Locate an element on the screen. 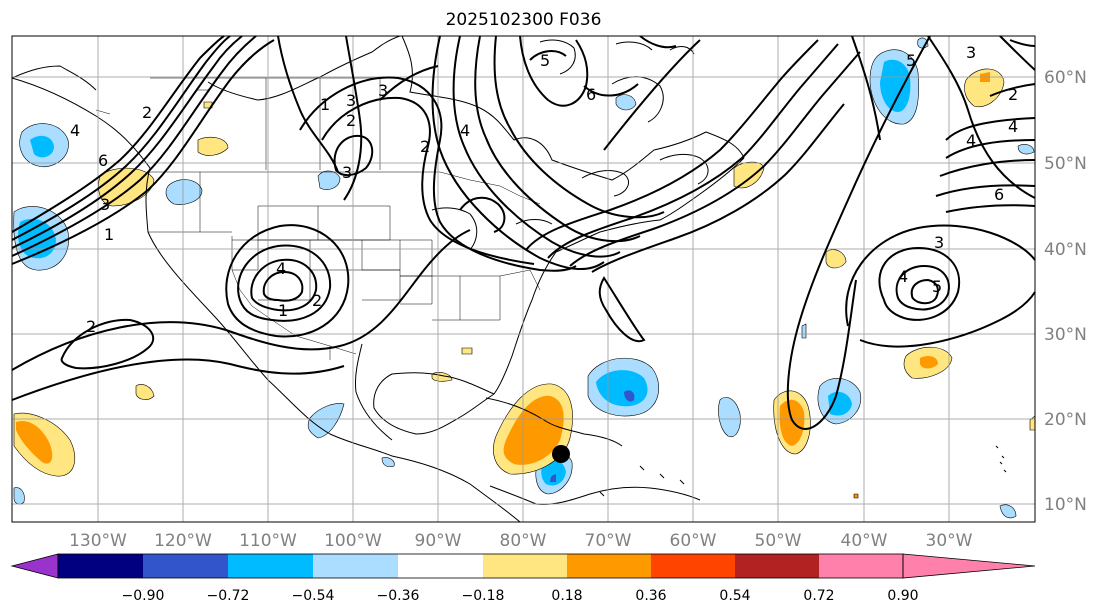  colorbar-tick-label: 0.18 is located at coordinates (566, 596).